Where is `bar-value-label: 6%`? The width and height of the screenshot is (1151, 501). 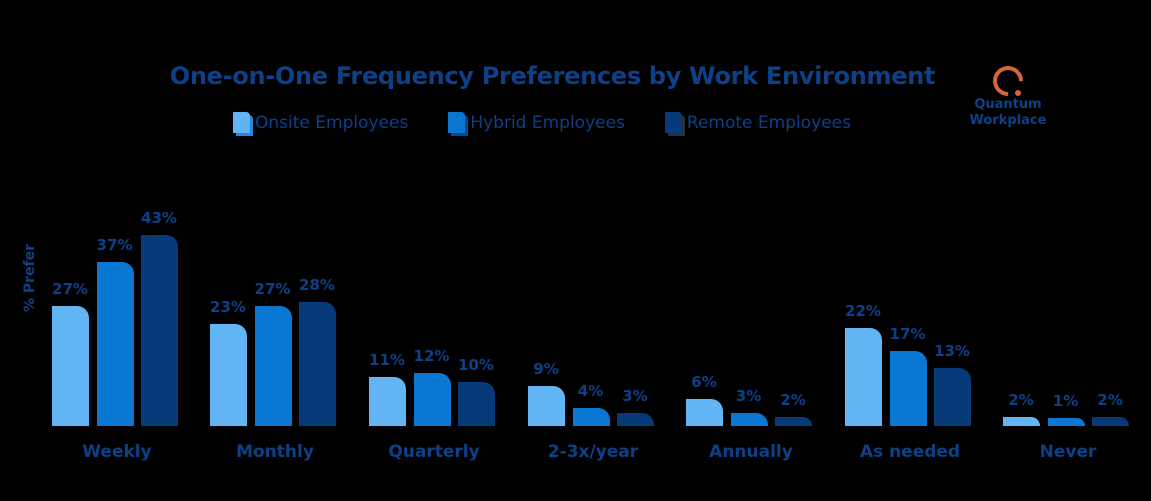
bar-value-label: 6% is located at coordinates (704, 382).